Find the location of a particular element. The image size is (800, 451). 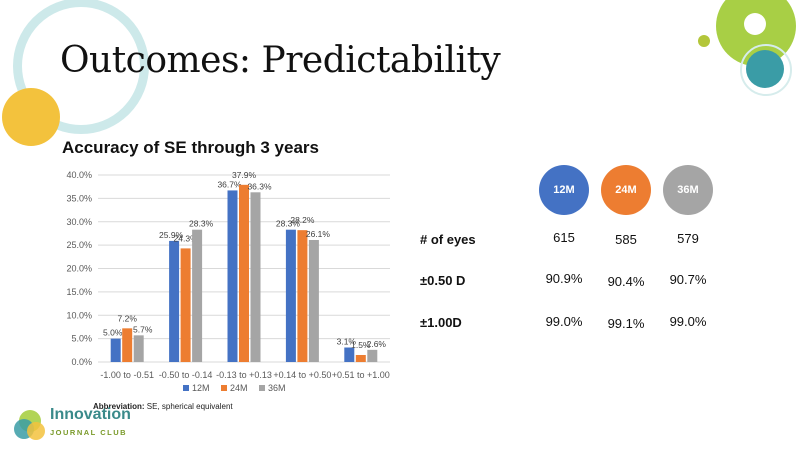

row-label-050d: ±0.50 D is located at coordinates (443, 280).